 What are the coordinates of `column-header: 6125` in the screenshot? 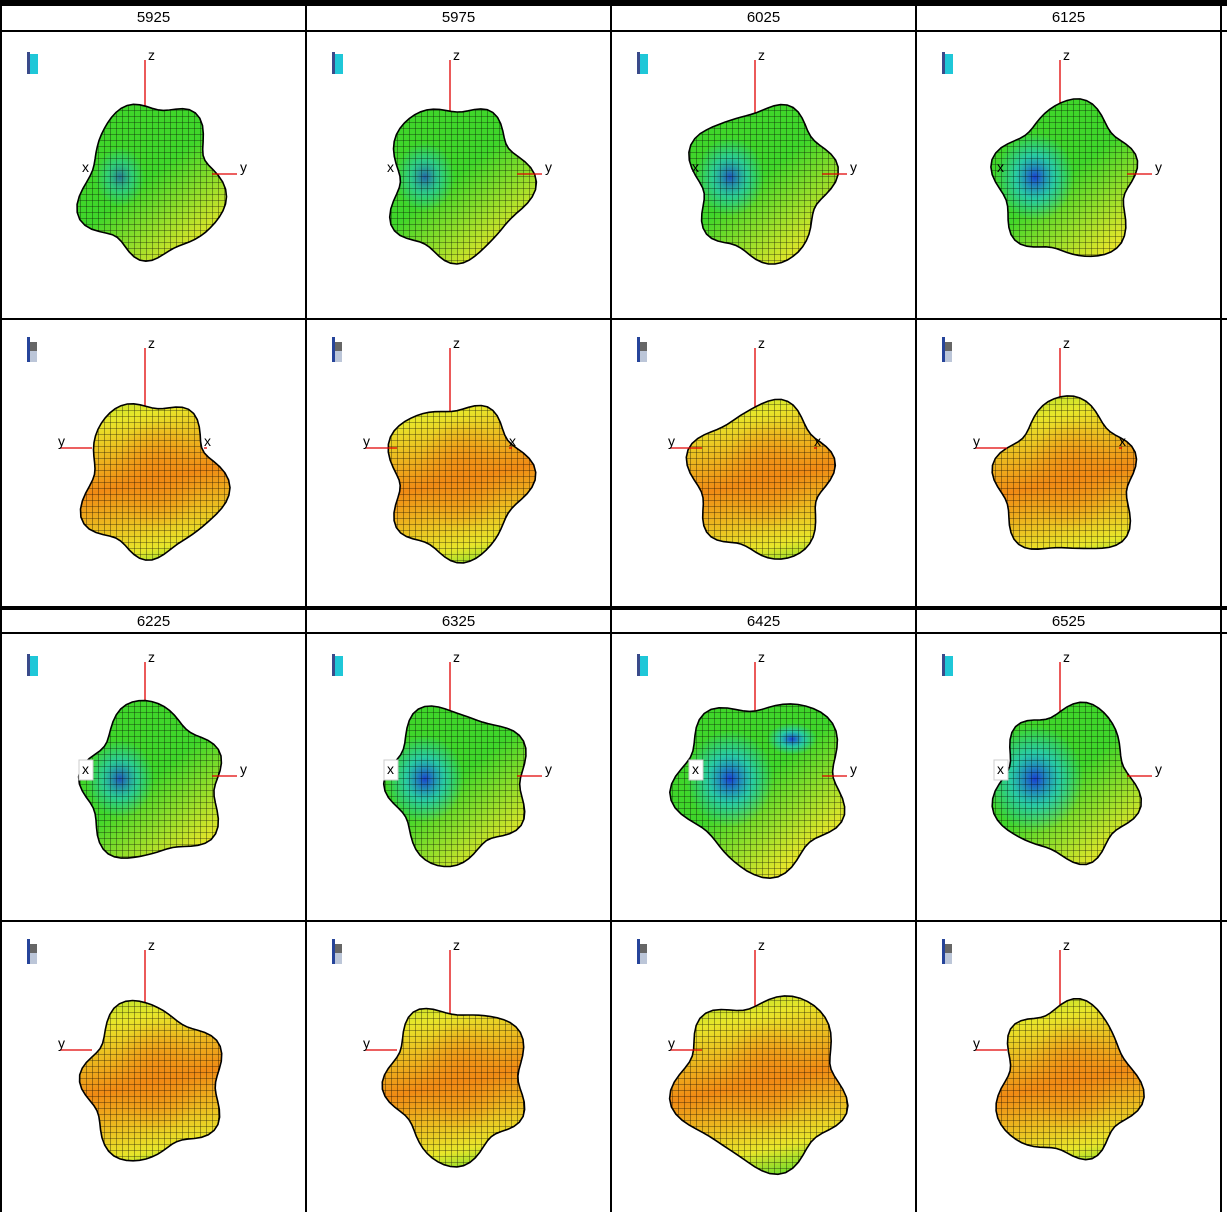 It's located at (1069, 18).